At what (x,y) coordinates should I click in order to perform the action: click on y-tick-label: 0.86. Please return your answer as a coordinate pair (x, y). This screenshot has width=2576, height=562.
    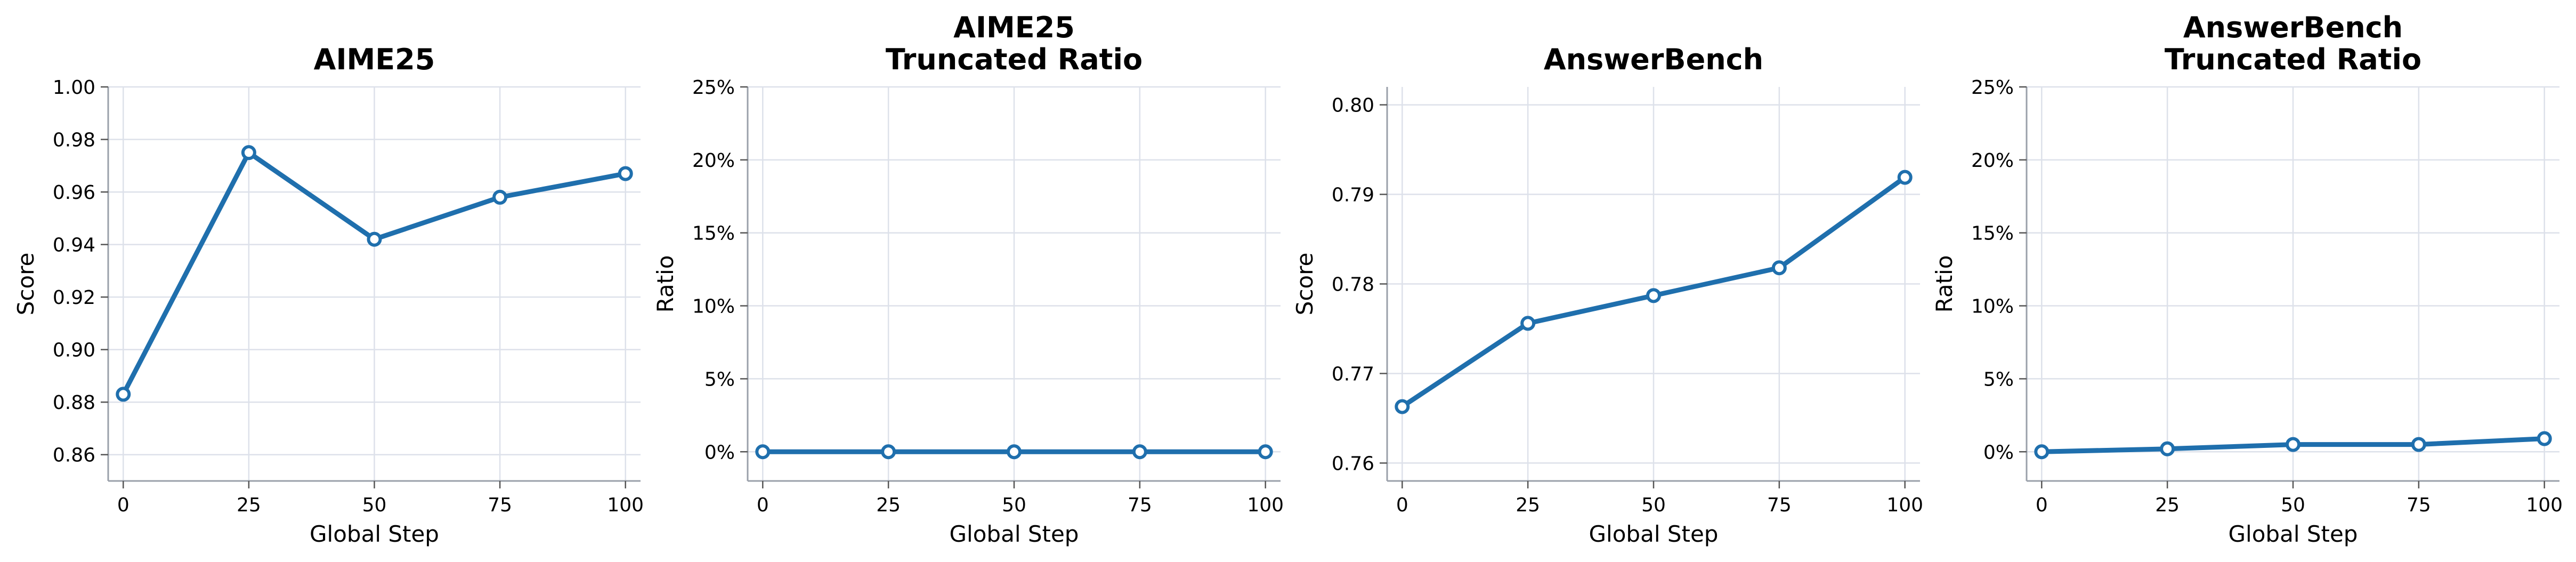
    Looking at the image, I should click on (74, 456).